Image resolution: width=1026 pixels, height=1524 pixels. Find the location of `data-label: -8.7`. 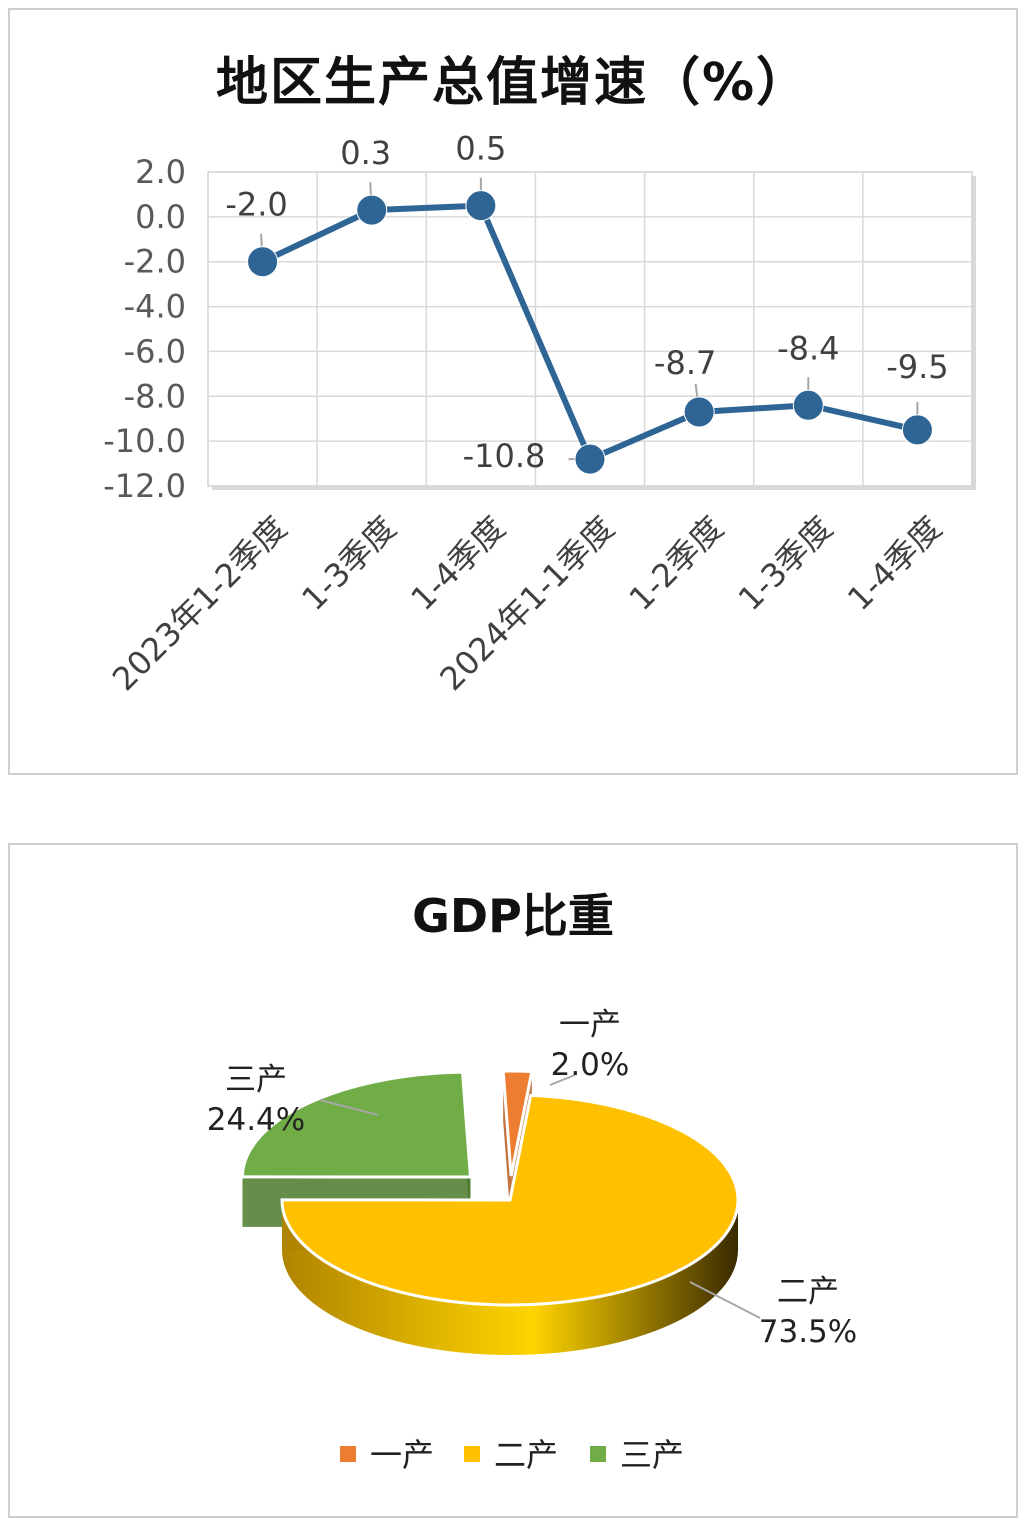

data-label: -8.7 is located at coordinates (685, 363).